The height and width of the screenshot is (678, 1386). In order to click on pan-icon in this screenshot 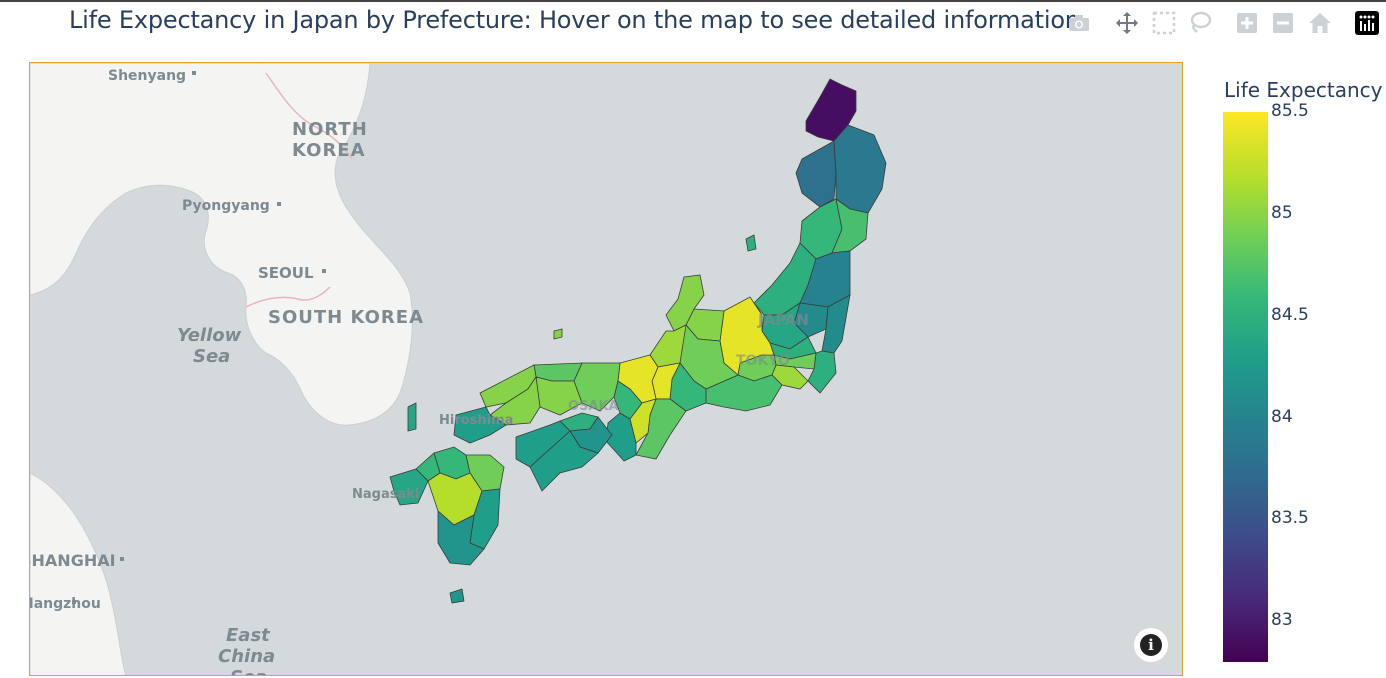, I will do `click(1127, 23)`.